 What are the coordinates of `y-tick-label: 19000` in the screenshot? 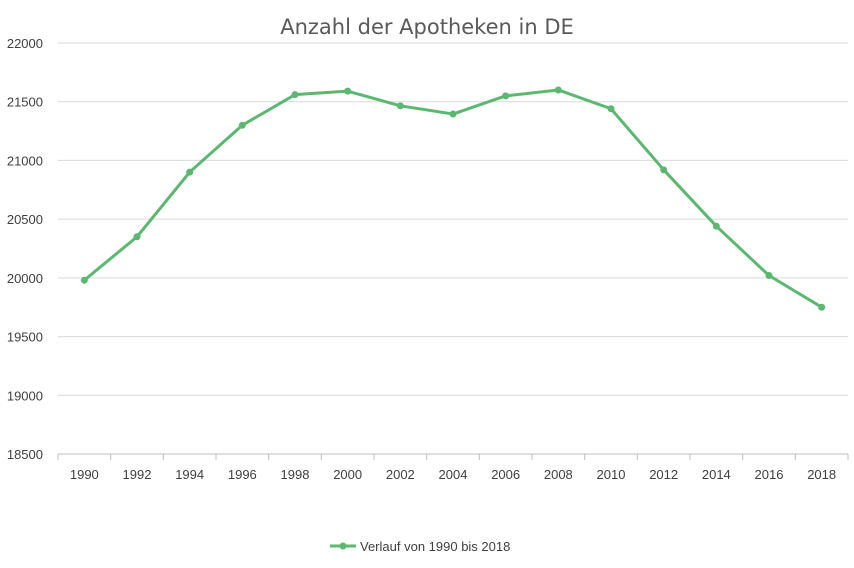 It's located at (25, 395).